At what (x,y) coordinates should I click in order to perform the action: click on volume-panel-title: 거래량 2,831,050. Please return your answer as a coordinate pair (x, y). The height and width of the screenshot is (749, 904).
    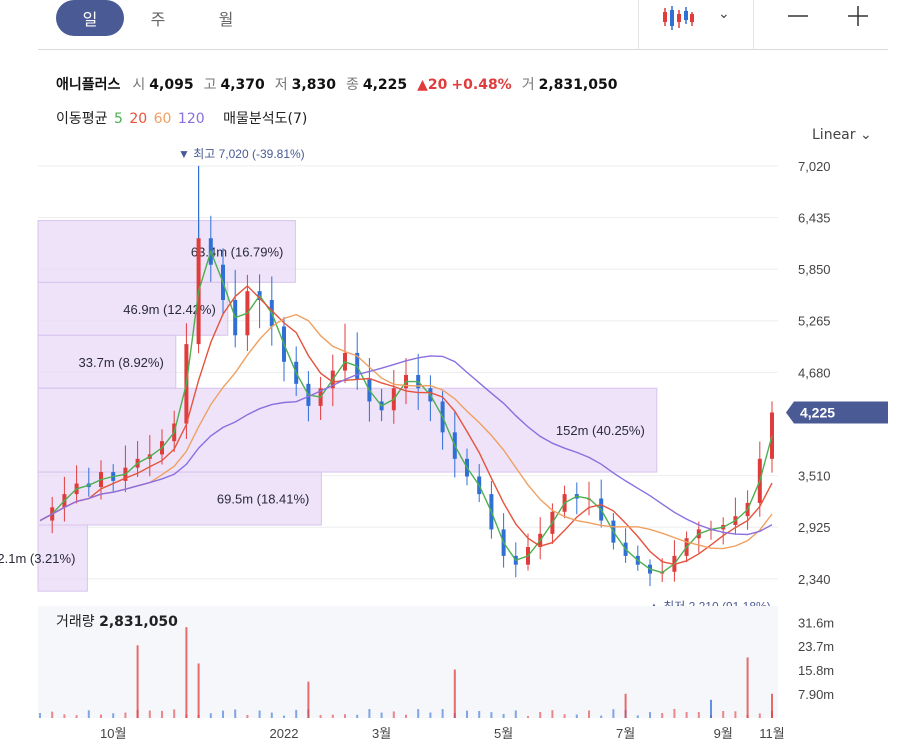
    Looking at the image, I should click on (117, 621).